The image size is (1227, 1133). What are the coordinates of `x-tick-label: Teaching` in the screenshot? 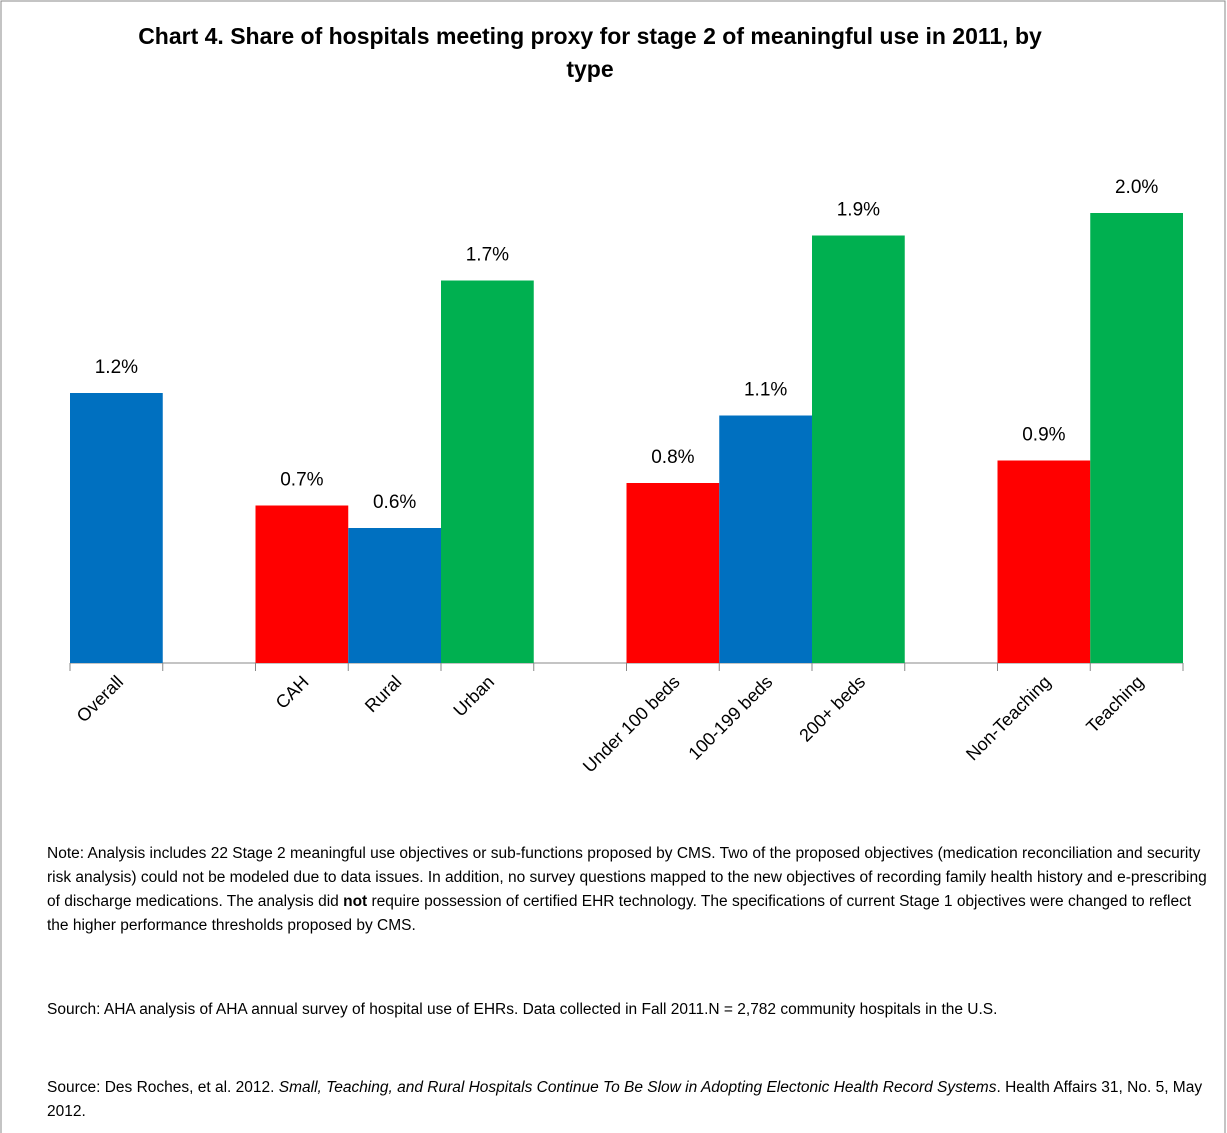 It's located at (1114, 704).